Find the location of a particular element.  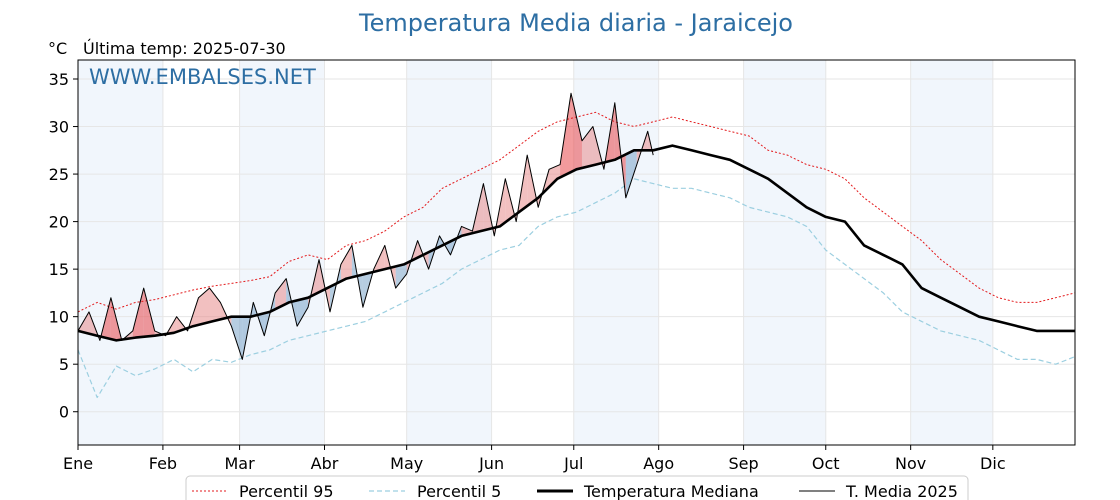

y-tick-label-15: 15 is located at coordinates (59, 269).